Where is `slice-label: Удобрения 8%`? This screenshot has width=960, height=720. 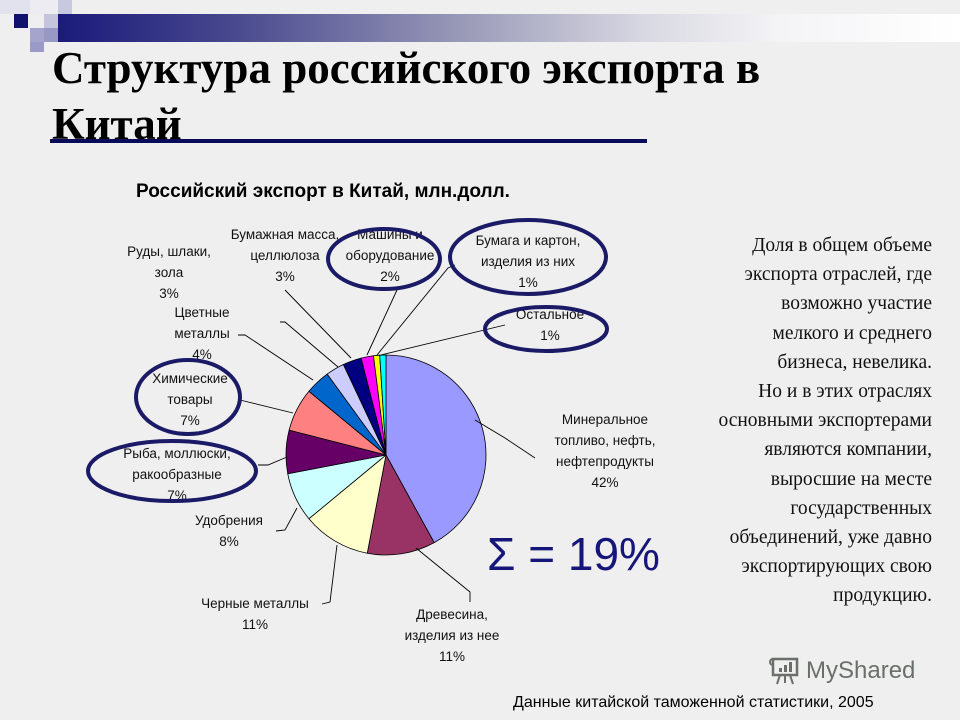
slice-label: Удобрения 8% is located at coordinates (229, 531).